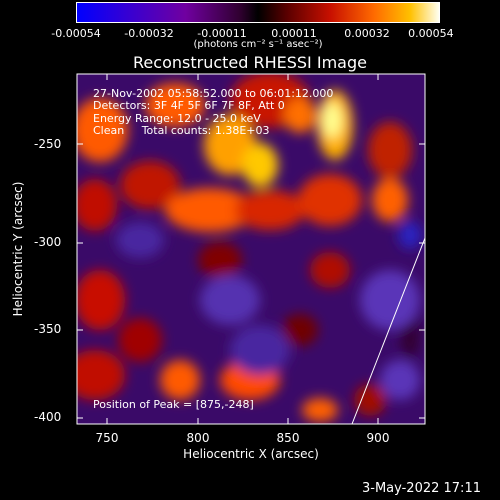 Image resolution: width=500 pixels, height=500 pixels. Describe the element at coordinates (189, 105) in the screenshot. I see `annotation-detectors: Detectors: 3F 4F 5F 6F 7F 8F, Att 0` at that location.